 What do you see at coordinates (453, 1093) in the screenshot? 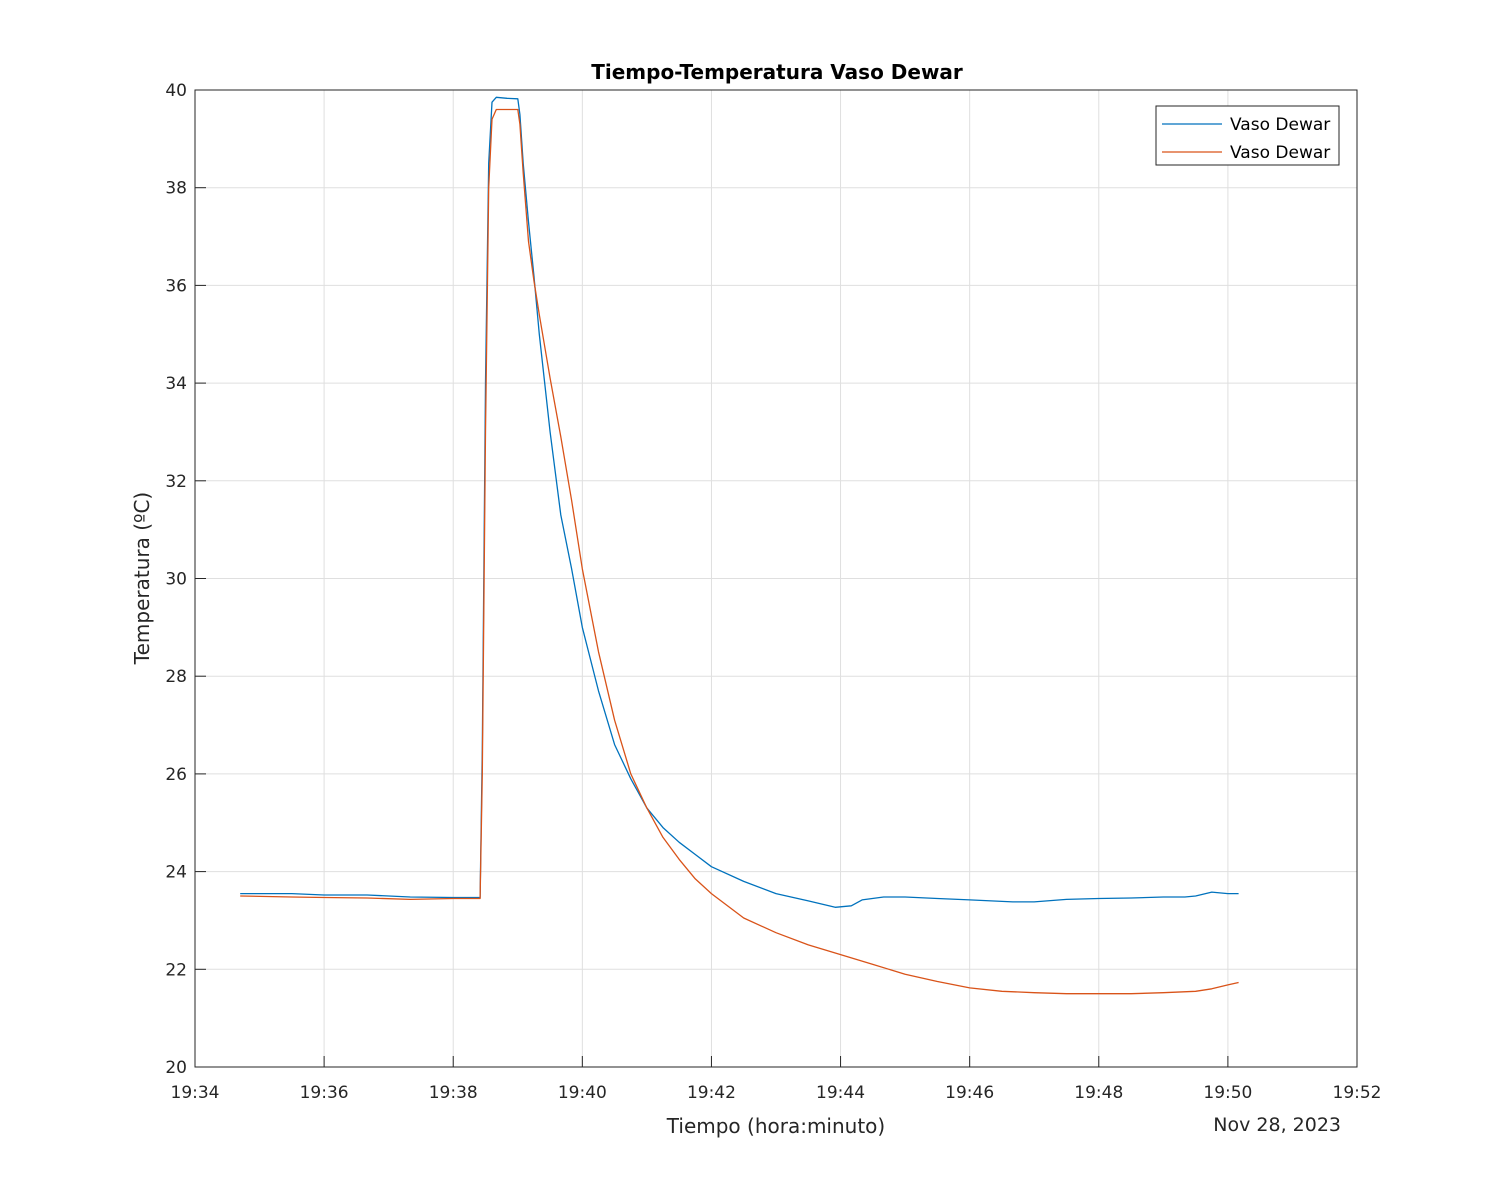
I see `x-tick-label: 19:38` at bounding box center [453, 1093].